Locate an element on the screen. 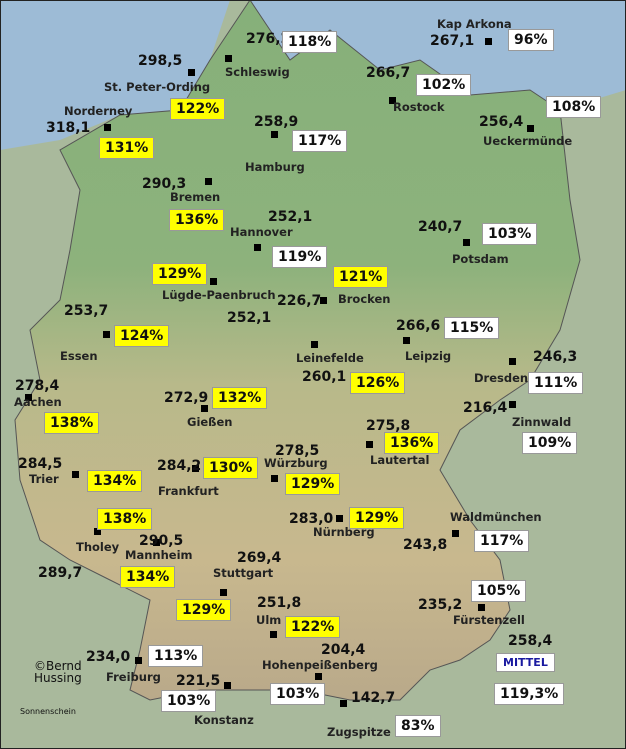 The image size is (626, 749). station-name: Hohenpeißenberg is located at coordinates (320, 665).